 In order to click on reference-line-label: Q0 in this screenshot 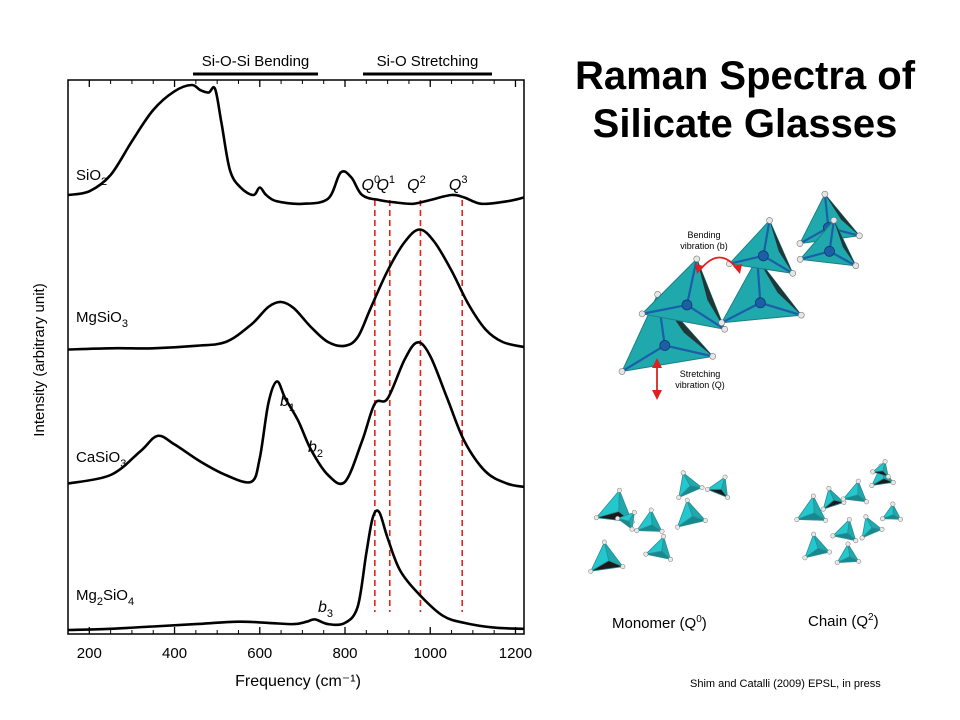, I will do `click(371, 184)`.